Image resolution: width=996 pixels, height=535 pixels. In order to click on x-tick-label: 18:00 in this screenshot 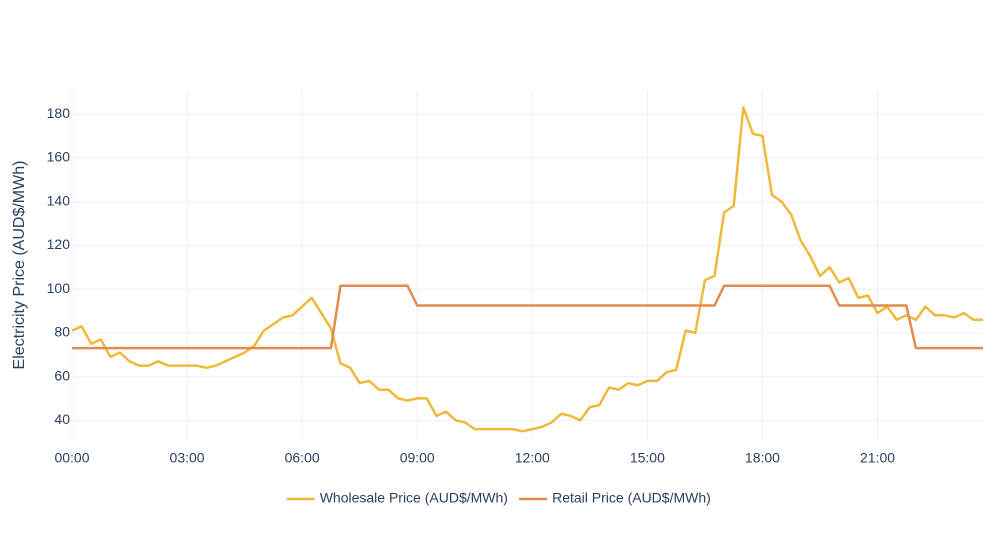, I will do `click(762, 458)`.